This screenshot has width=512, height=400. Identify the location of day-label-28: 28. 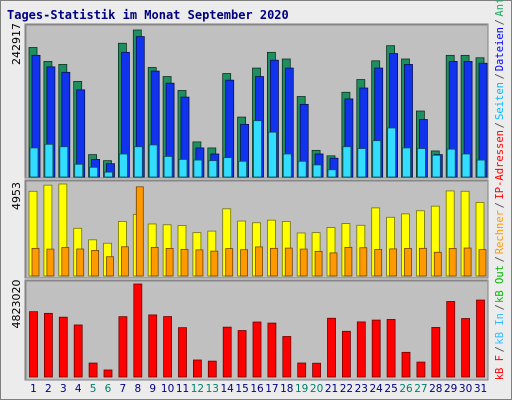
(435, 389).